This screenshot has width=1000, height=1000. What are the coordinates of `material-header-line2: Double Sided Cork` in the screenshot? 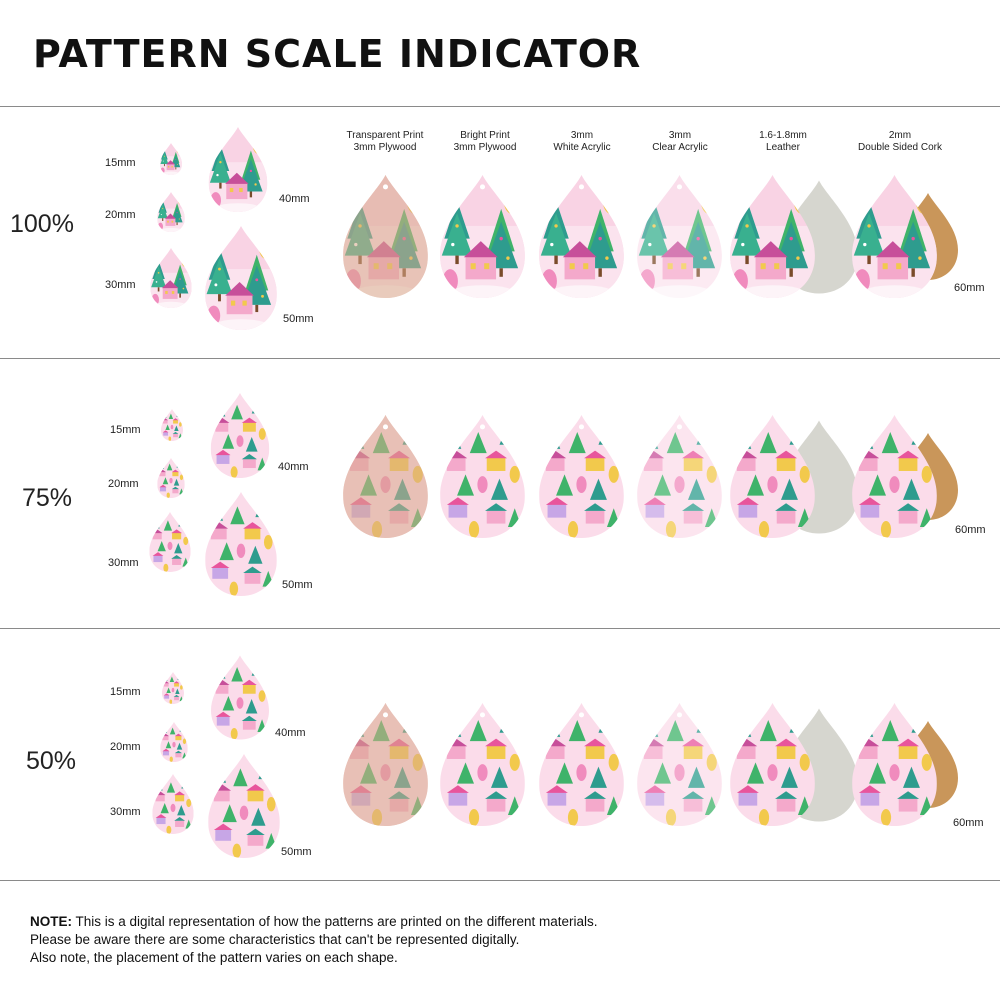 It's located at (900, 147).